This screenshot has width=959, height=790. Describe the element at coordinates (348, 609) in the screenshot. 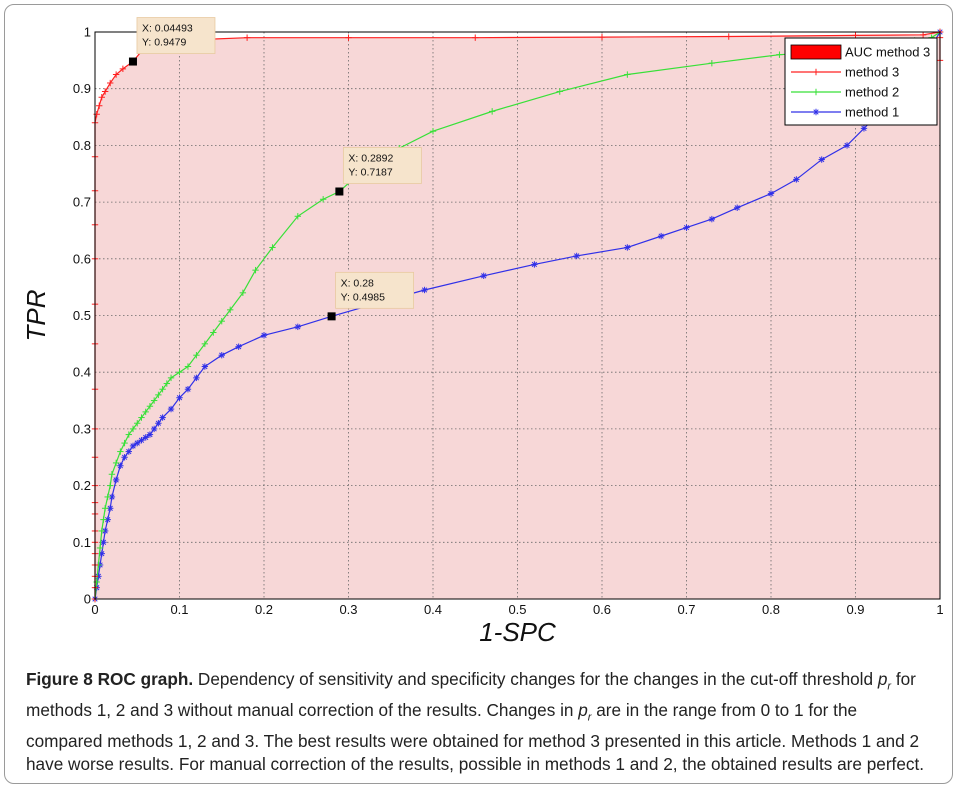

I see `x-tick-label: 0.3` at that location.